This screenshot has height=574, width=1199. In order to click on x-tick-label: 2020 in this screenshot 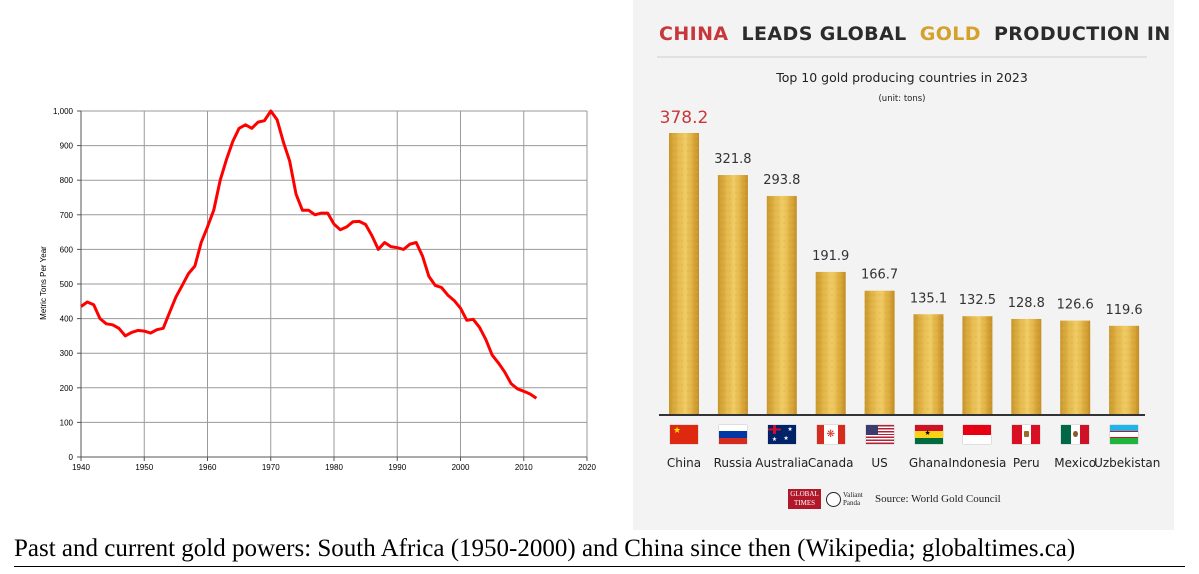, I will do `click(587, 467)`.